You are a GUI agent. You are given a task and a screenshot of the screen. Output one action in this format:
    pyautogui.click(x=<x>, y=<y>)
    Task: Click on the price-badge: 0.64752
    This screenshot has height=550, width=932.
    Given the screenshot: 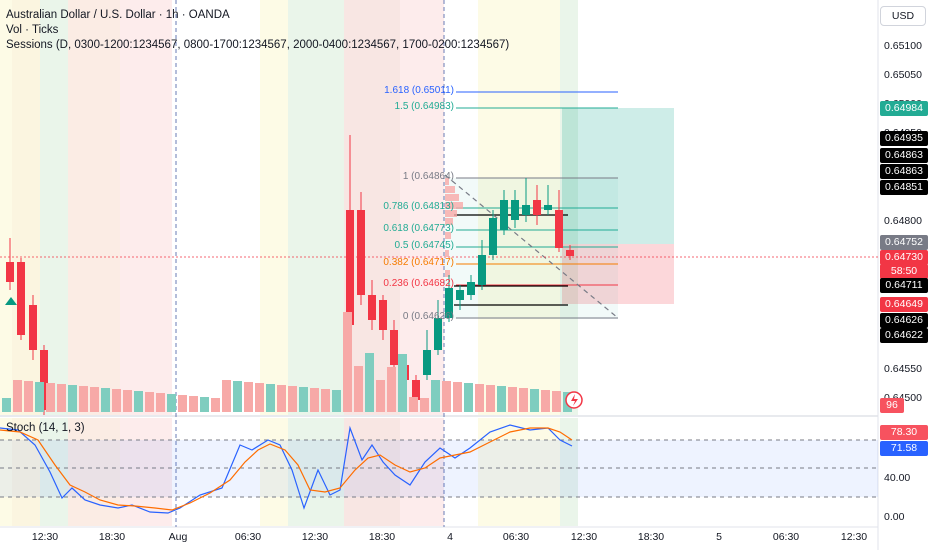 What is the action you would take?
    pyautogui.click(x=904, y=242)
    